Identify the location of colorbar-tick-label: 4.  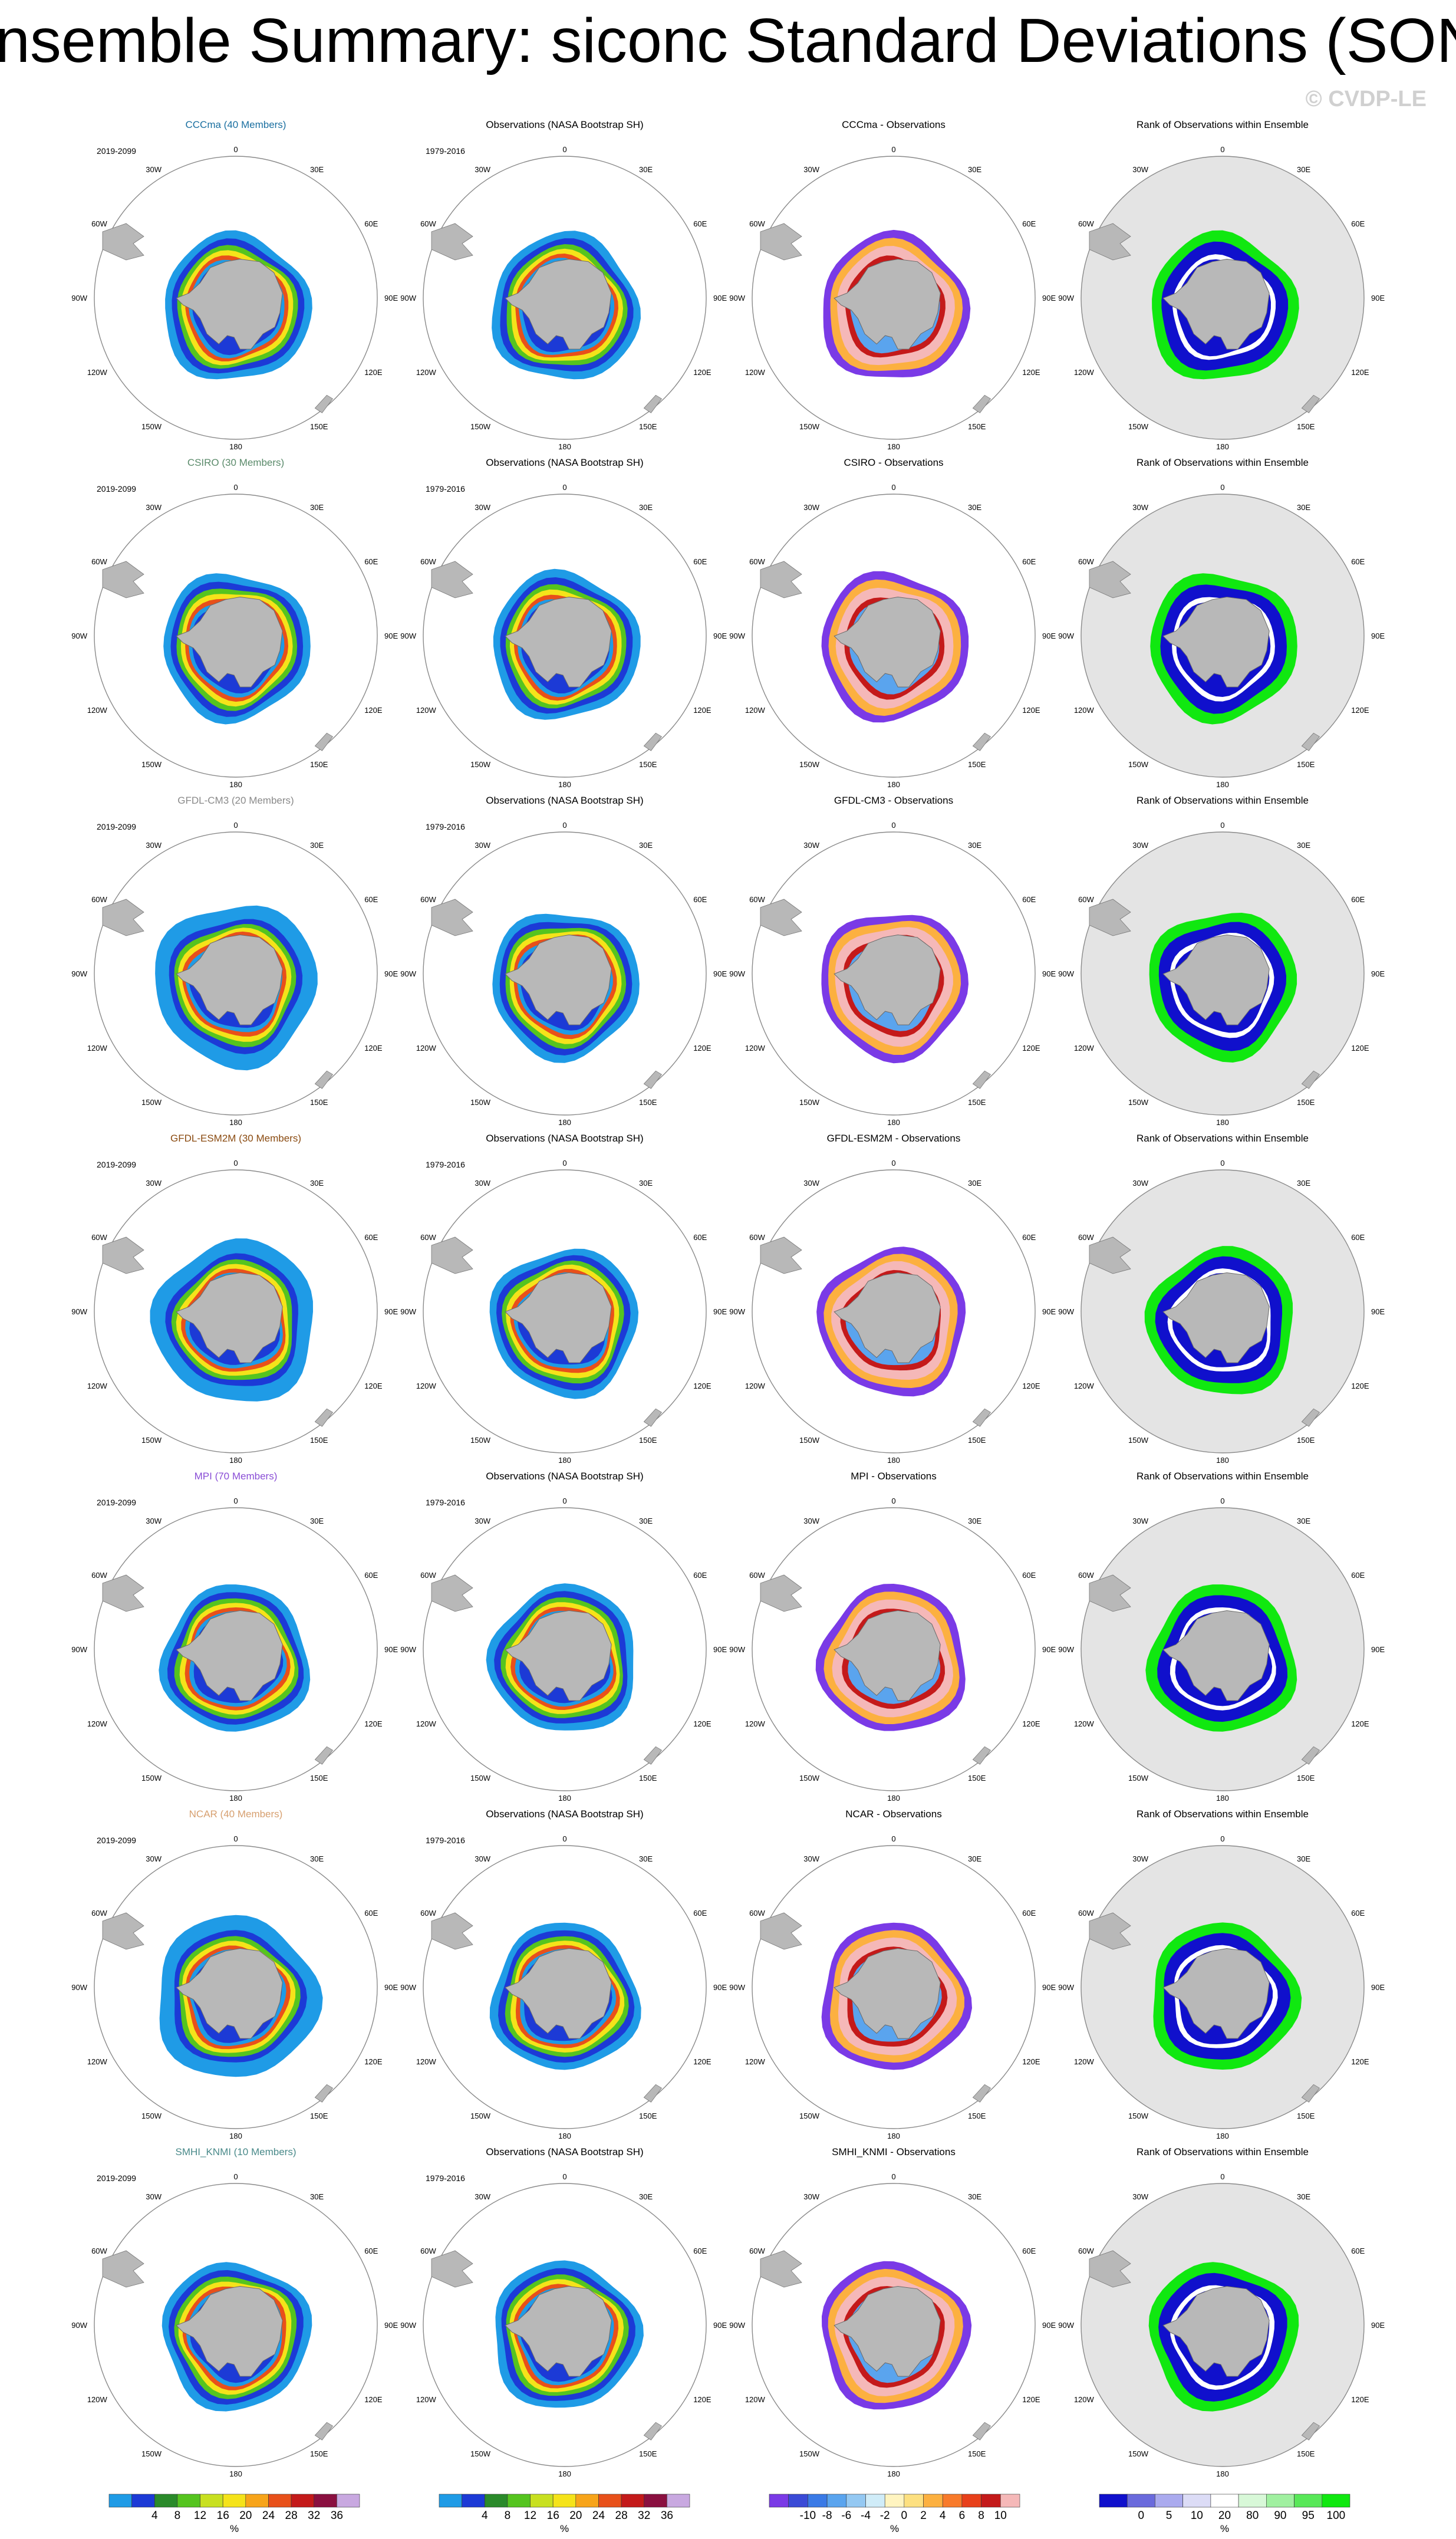
(485, 2516).